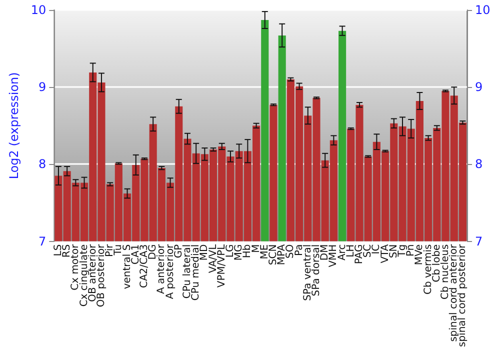 This screenshot has width=500, height=350. What do you see at coordinates (38, 10) in the screenshot?
I see `y-tick-label: 10` at bounding box center [38, 10].